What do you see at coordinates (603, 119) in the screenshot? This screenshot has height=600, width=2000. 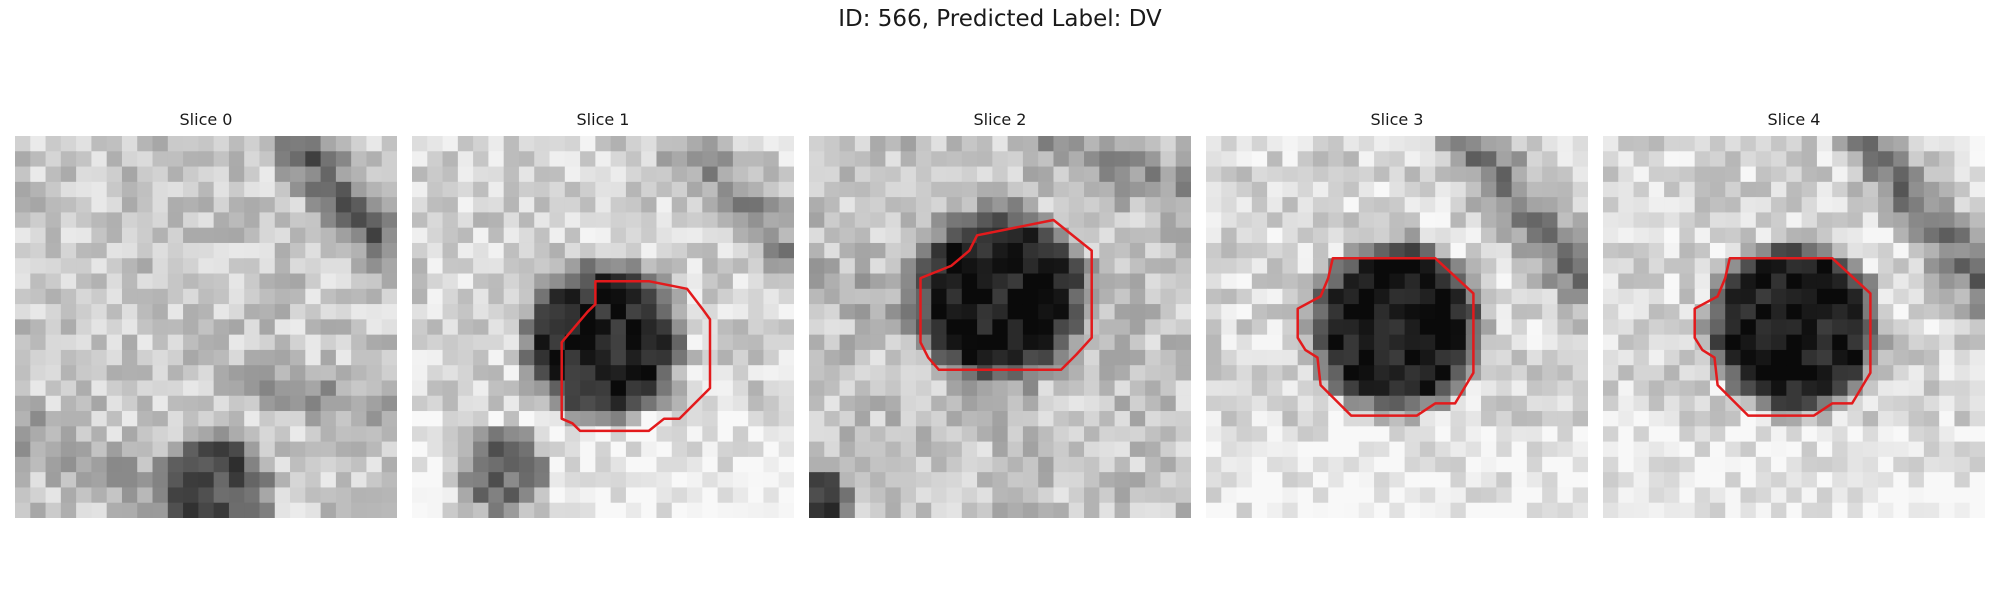 I see `slice-title-1: Slice 1` at bounding box center [603, 119].